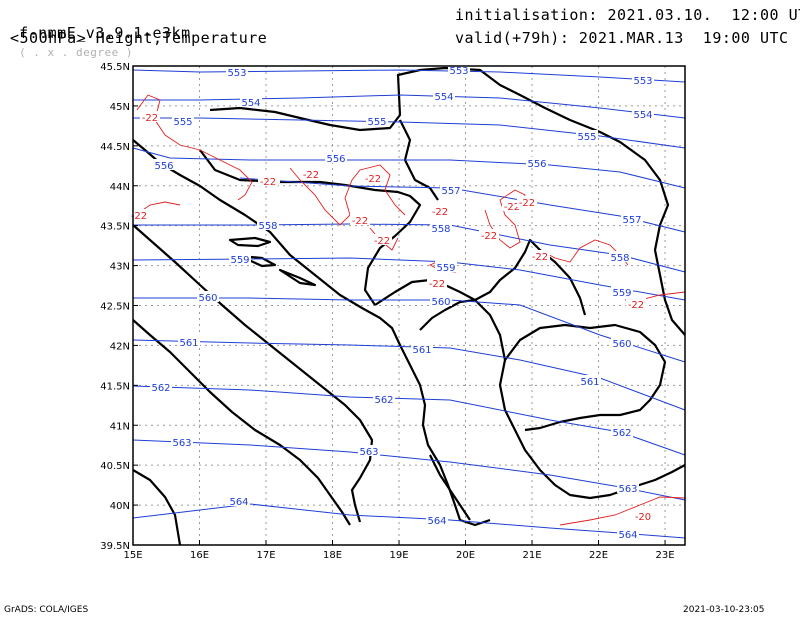 This screenshot has width=800, height=618. I want to click on x-tick-label: 15E, so click(132, 555).